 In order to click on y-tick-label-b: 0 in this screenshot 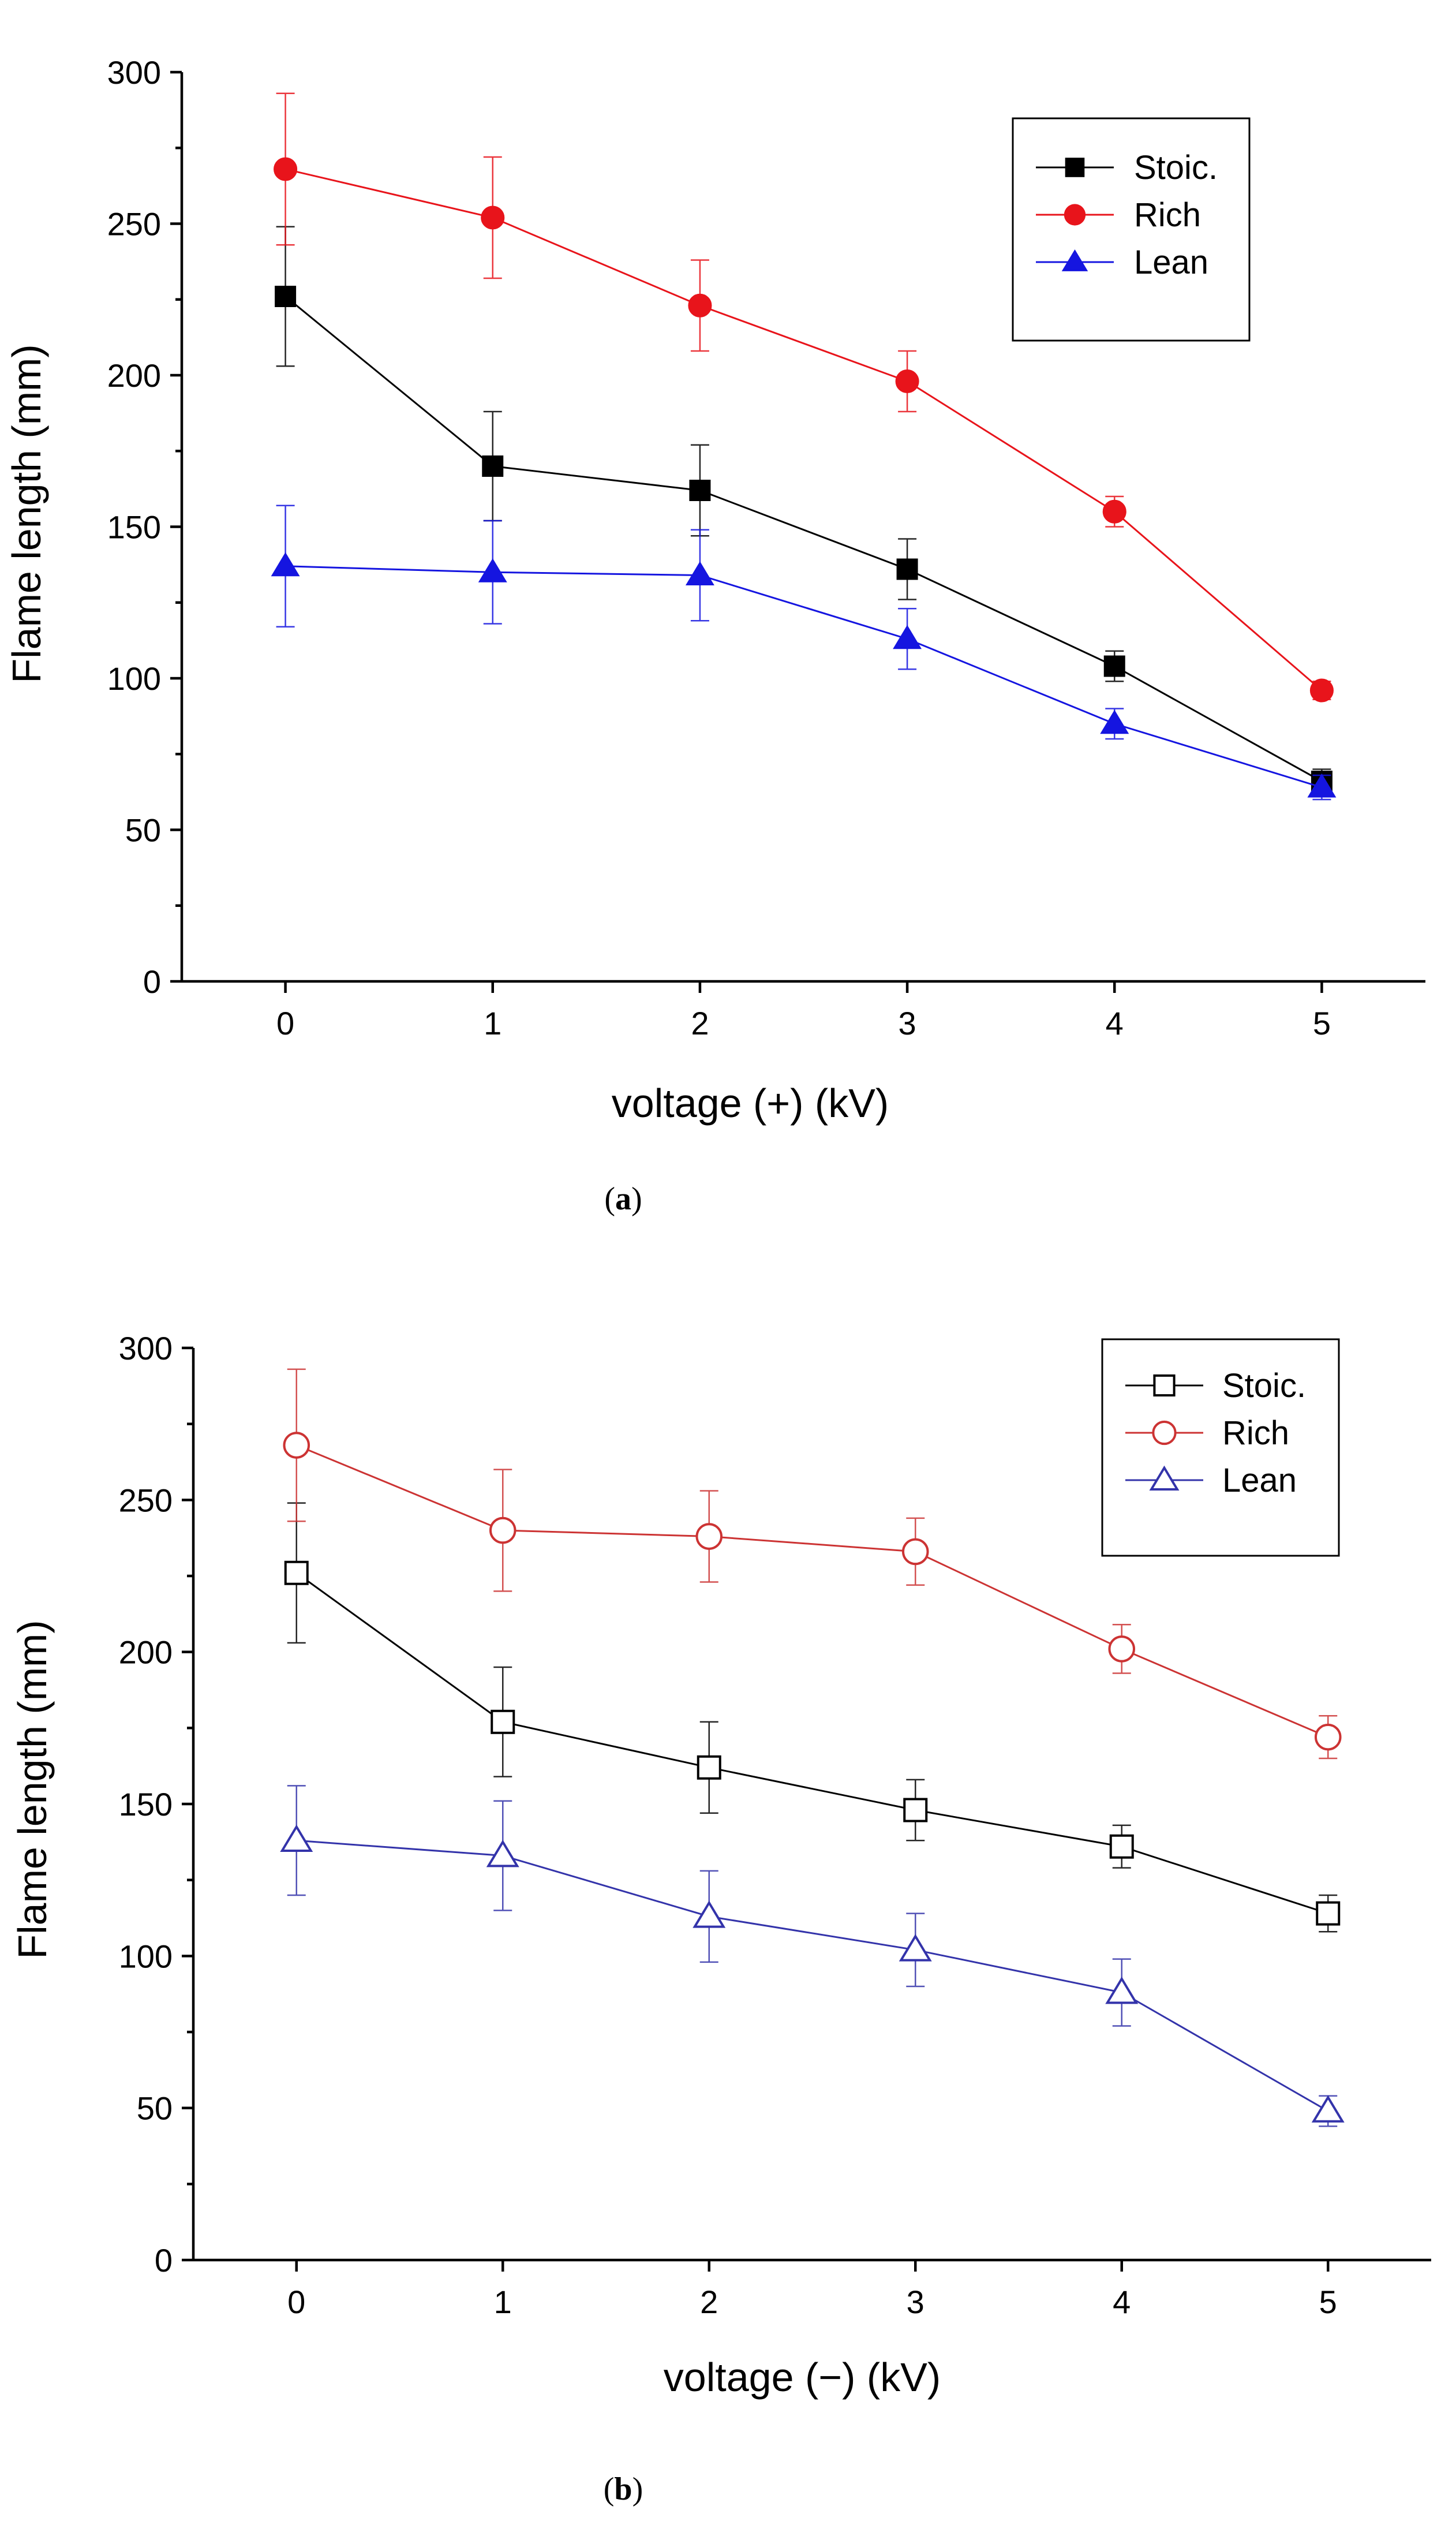, I will do `click(164, 2260)`.